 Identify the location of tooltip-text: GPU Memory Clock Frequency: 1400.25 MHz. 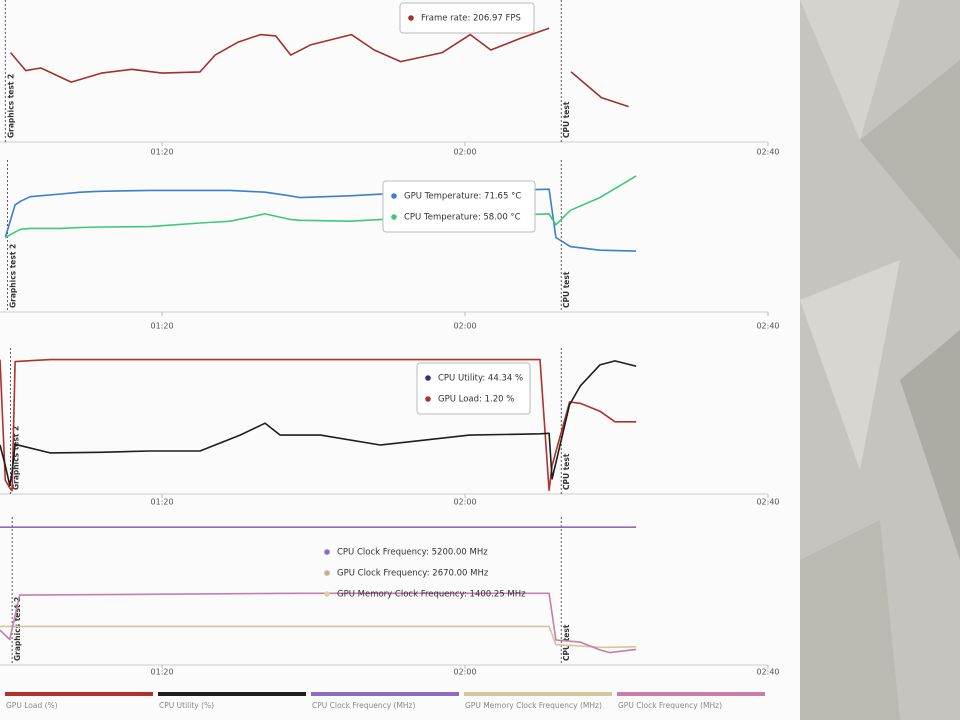
(431, 595).